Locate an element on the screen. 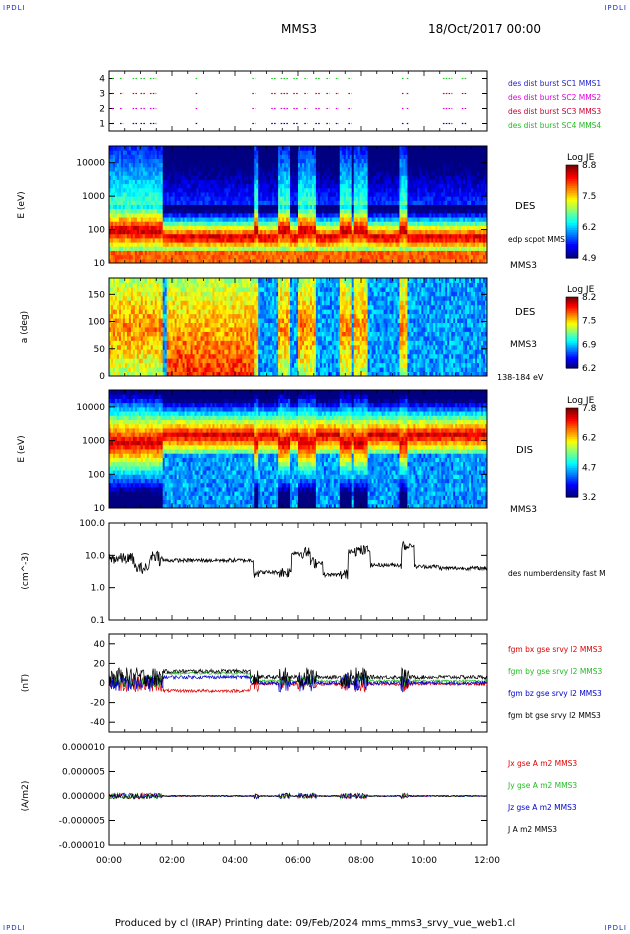 Image resolution: width=630 pixels, height=934 pixels. des-energy-ylabel: E (eV) is located at coordinates (22, 204).